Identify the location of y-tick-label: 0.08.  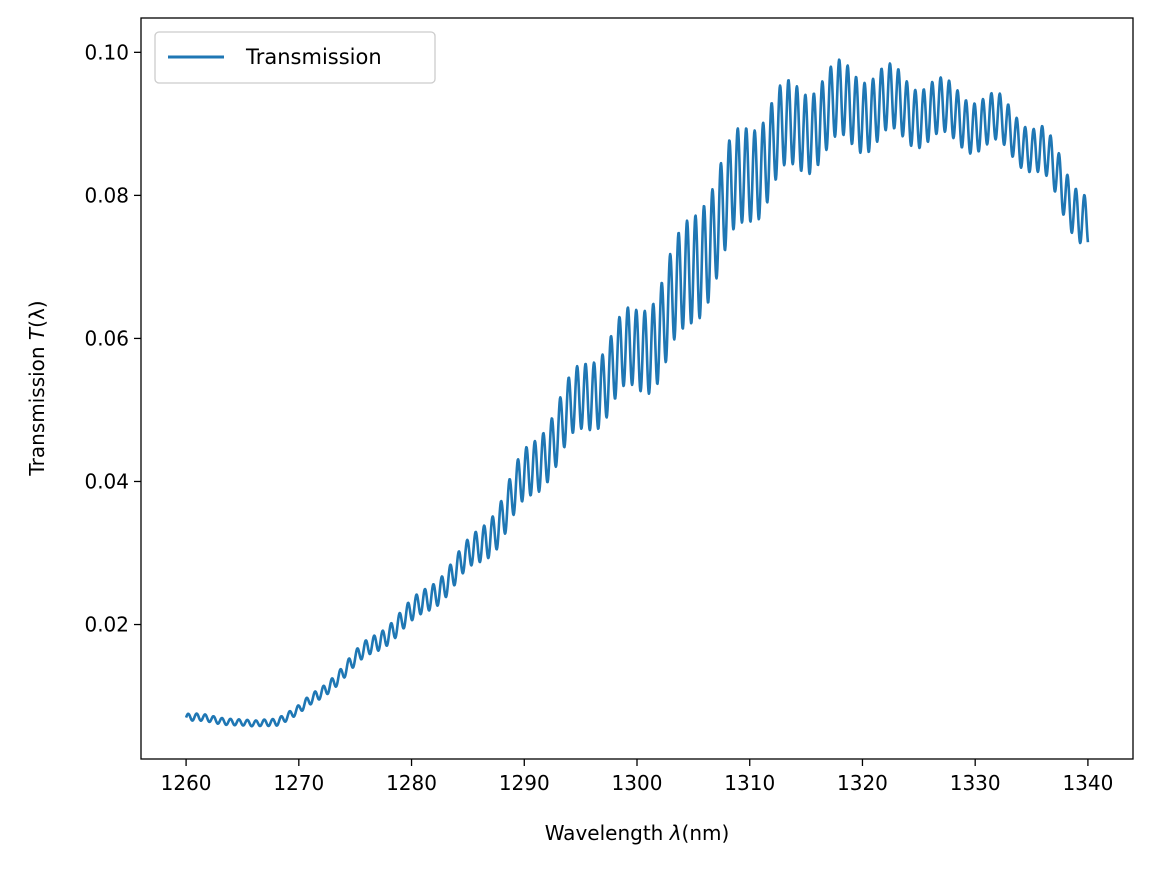
(106, 195).